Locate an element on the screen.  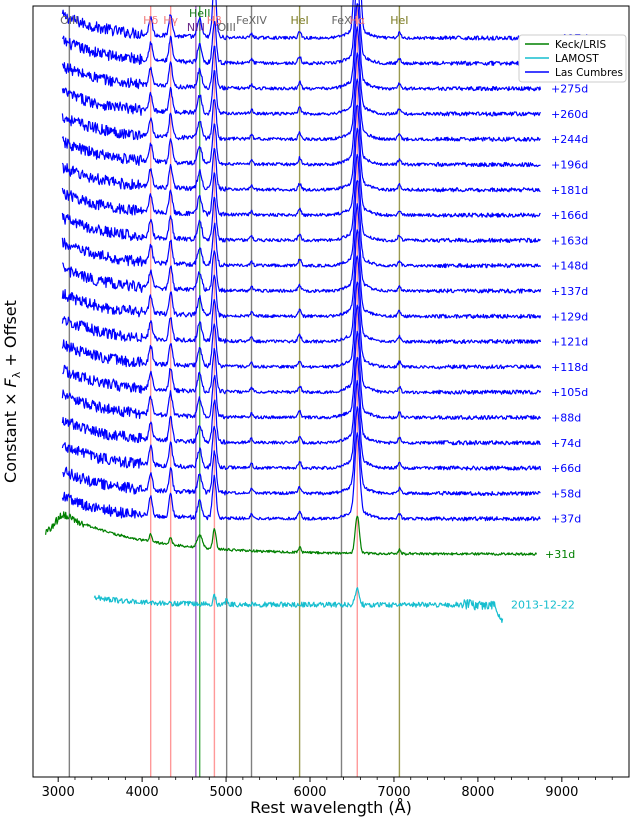
x-axis-label: Rest wavelength (Å) is located at coordinates (331, 807).